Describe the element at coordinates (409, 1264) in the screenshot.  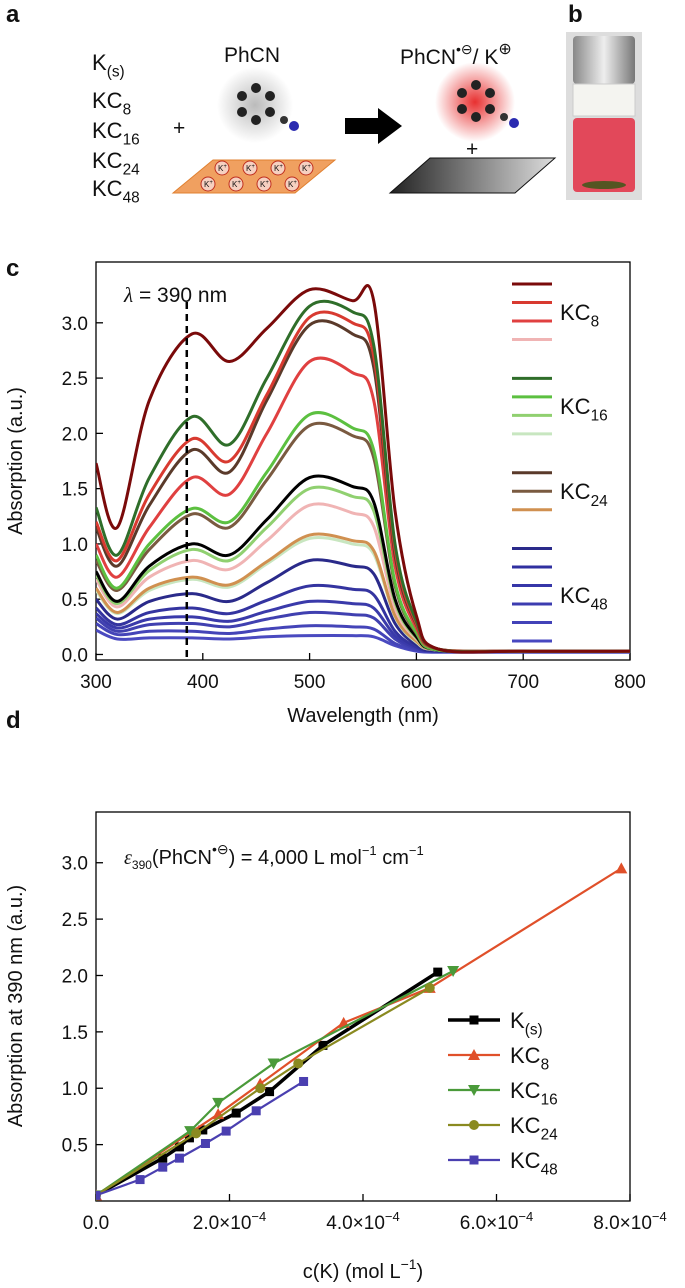
I see `label-part: −1` at that location.